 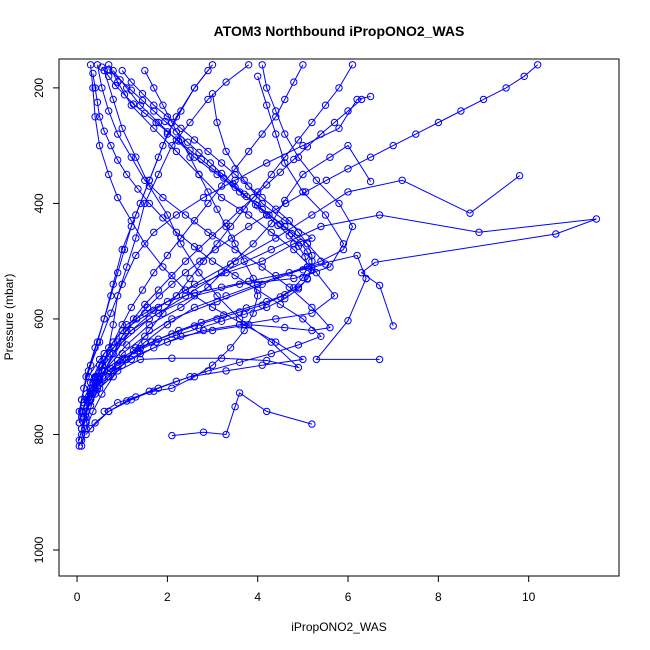 What do you see at coordinates (39, 319) in the screenshot?
I see `y-tick-label: 600` at bounding box center [39, 319].